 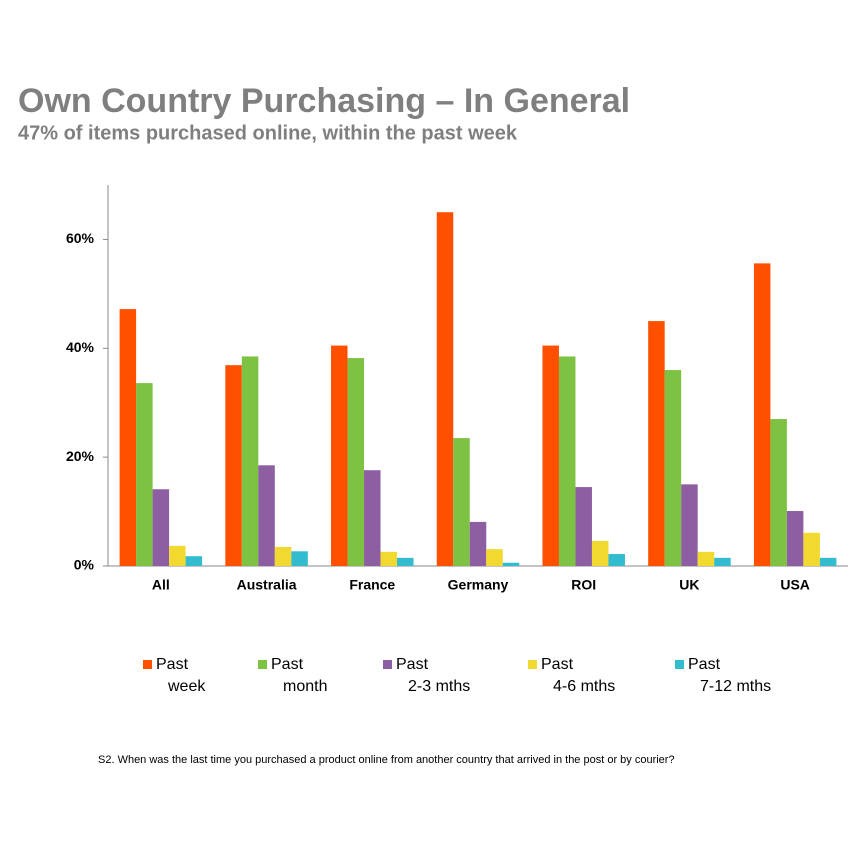 I want to click on x-tick-label: UK, so click(x=689, y=585).